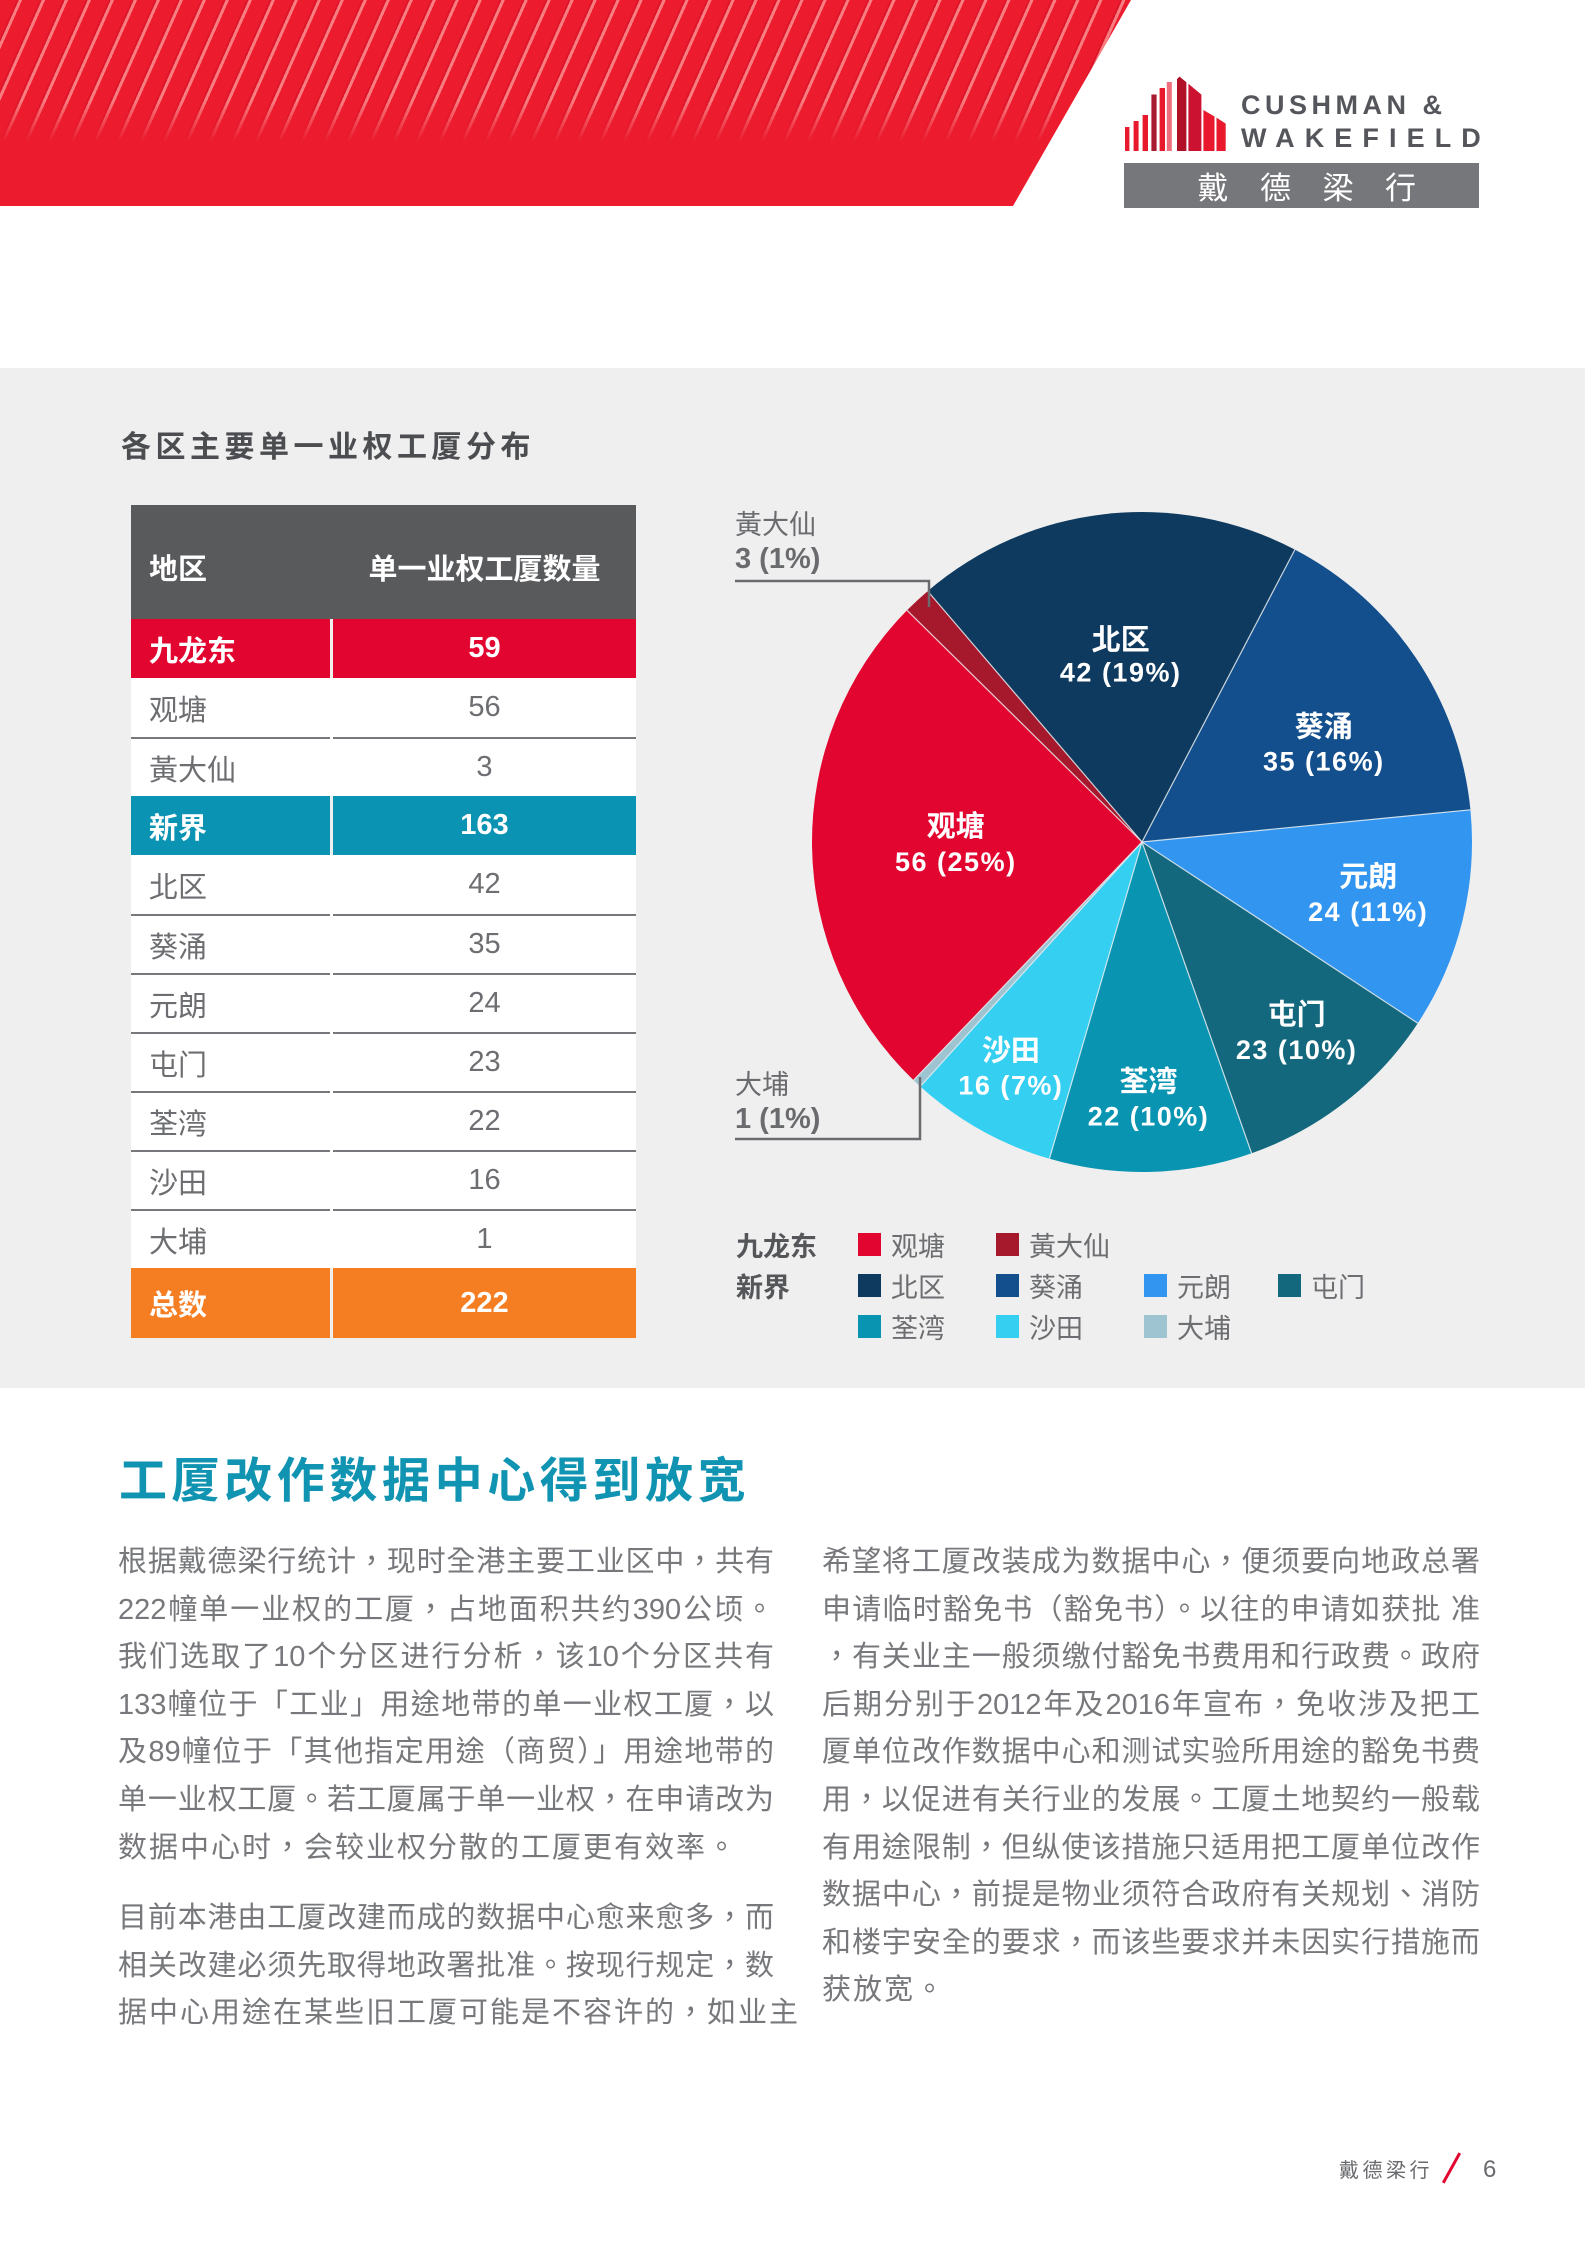  I want to click on svg-text: 屯门, so click(1297, 1015).